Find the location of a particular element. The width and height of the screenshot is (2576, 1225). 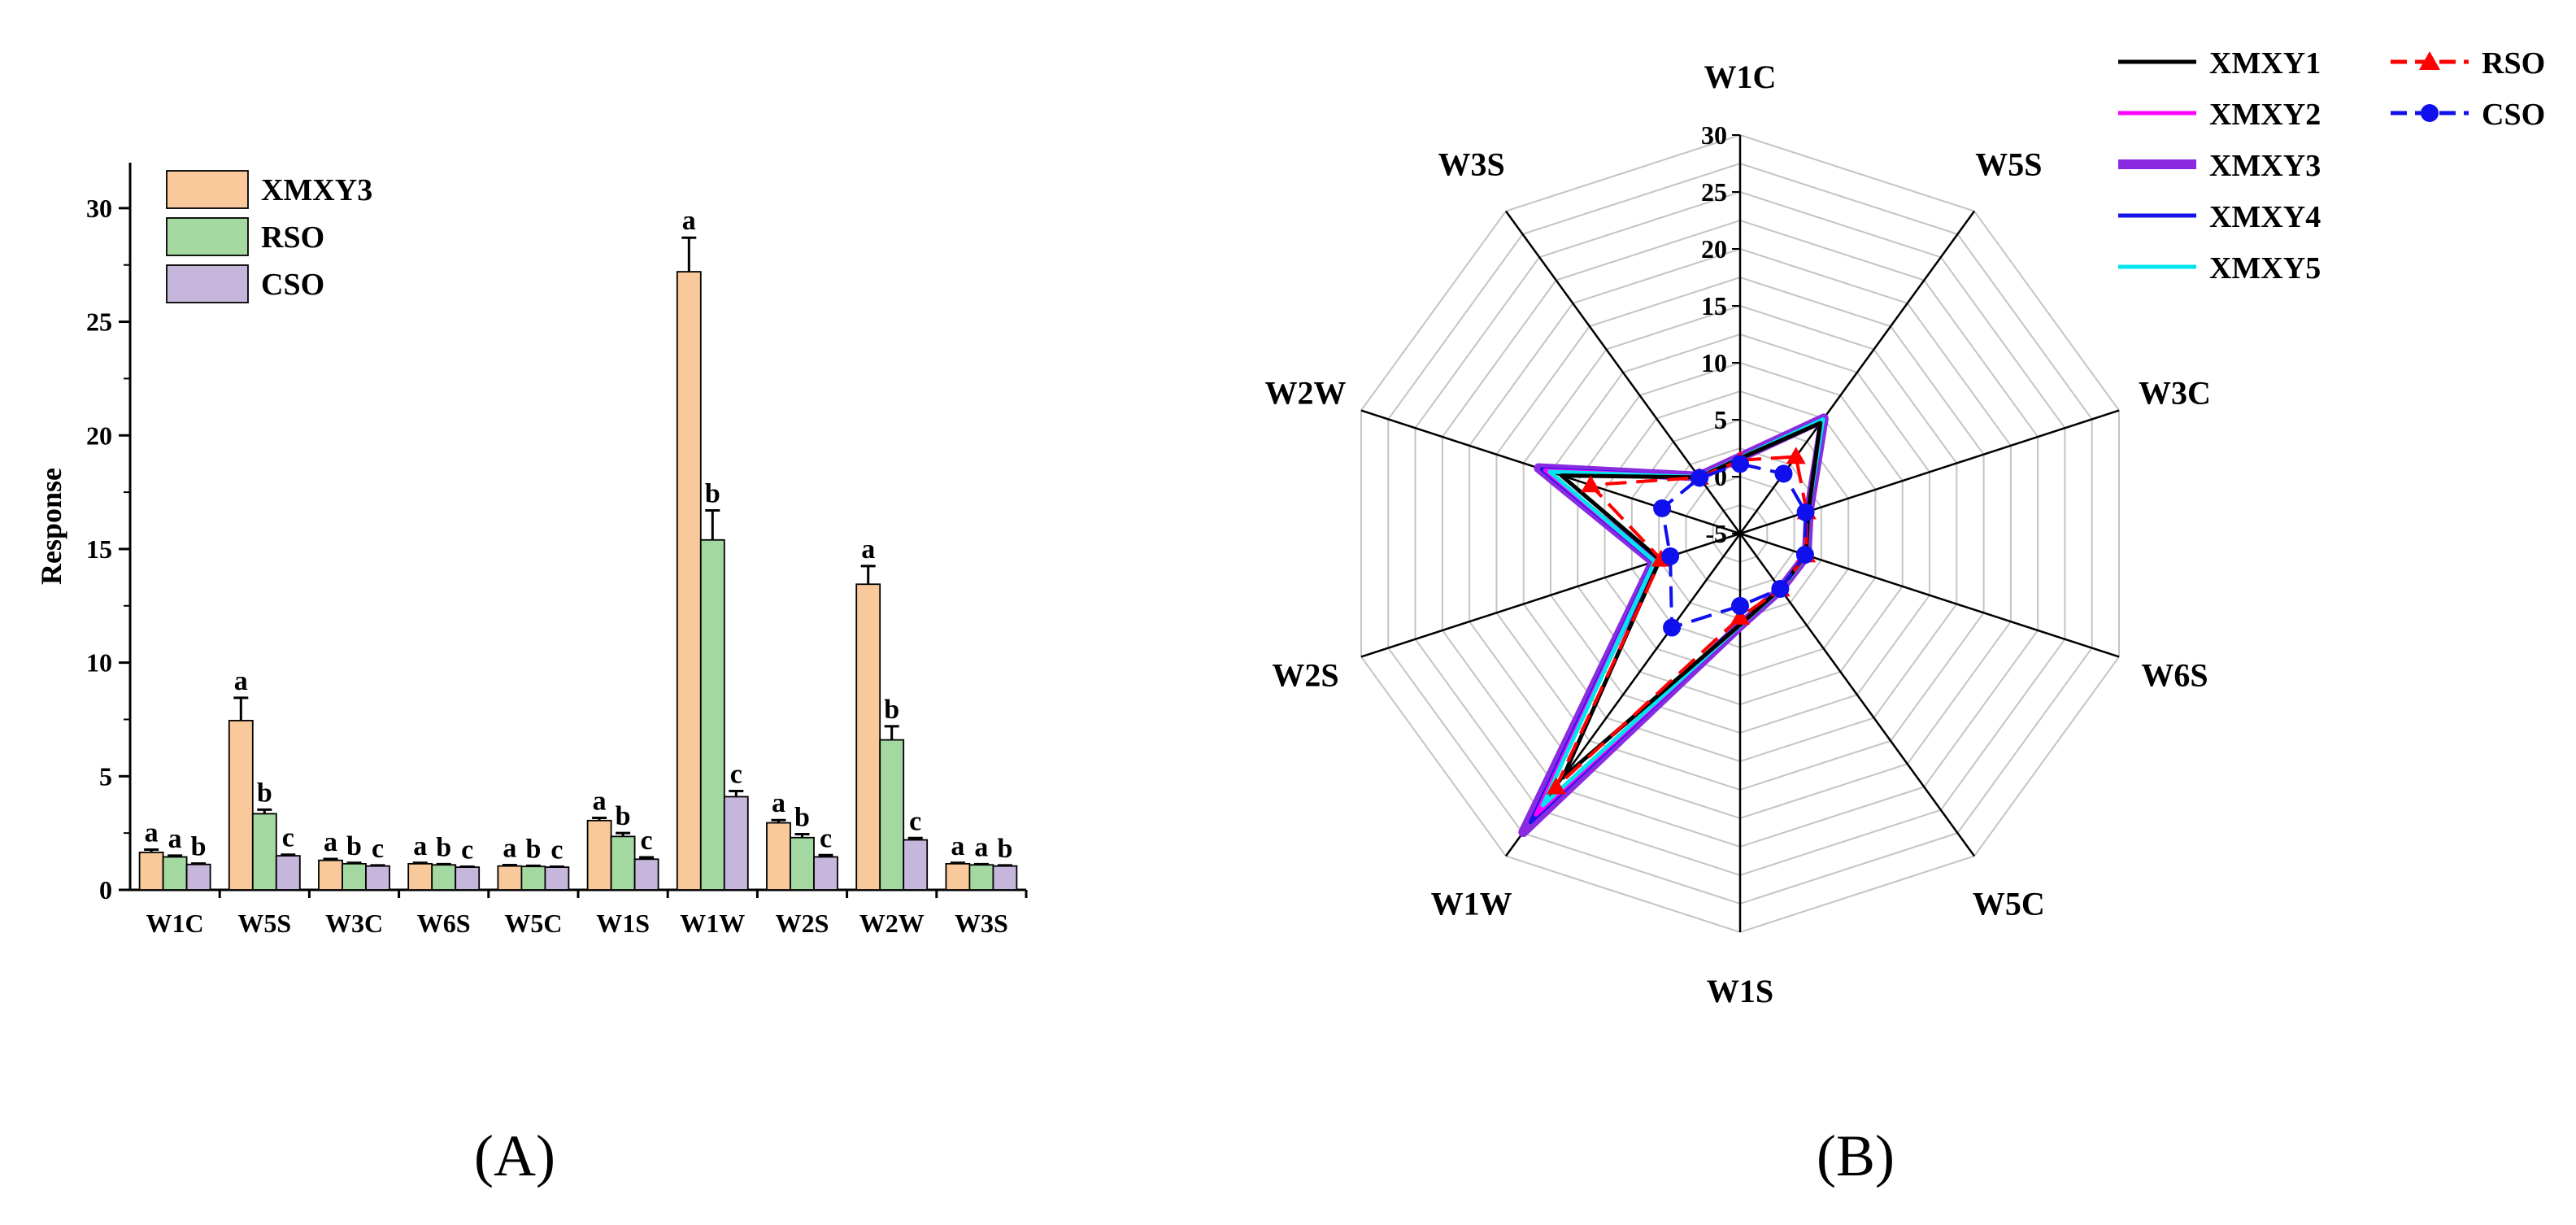

x-tick-label: W1S is located at coordinates (623, 924).